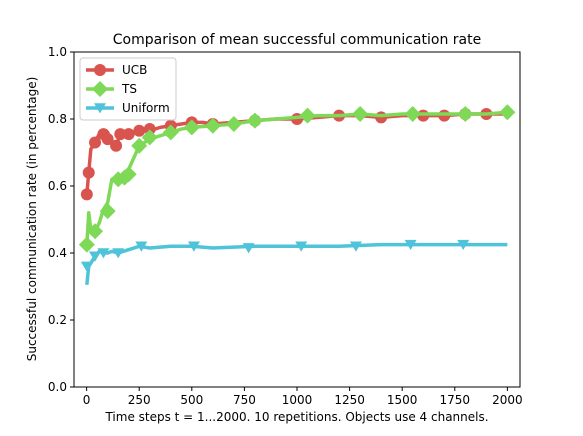 This screenshot has width=583, height=436. I want to click on legend-label: Uniform, so click(146, 108).